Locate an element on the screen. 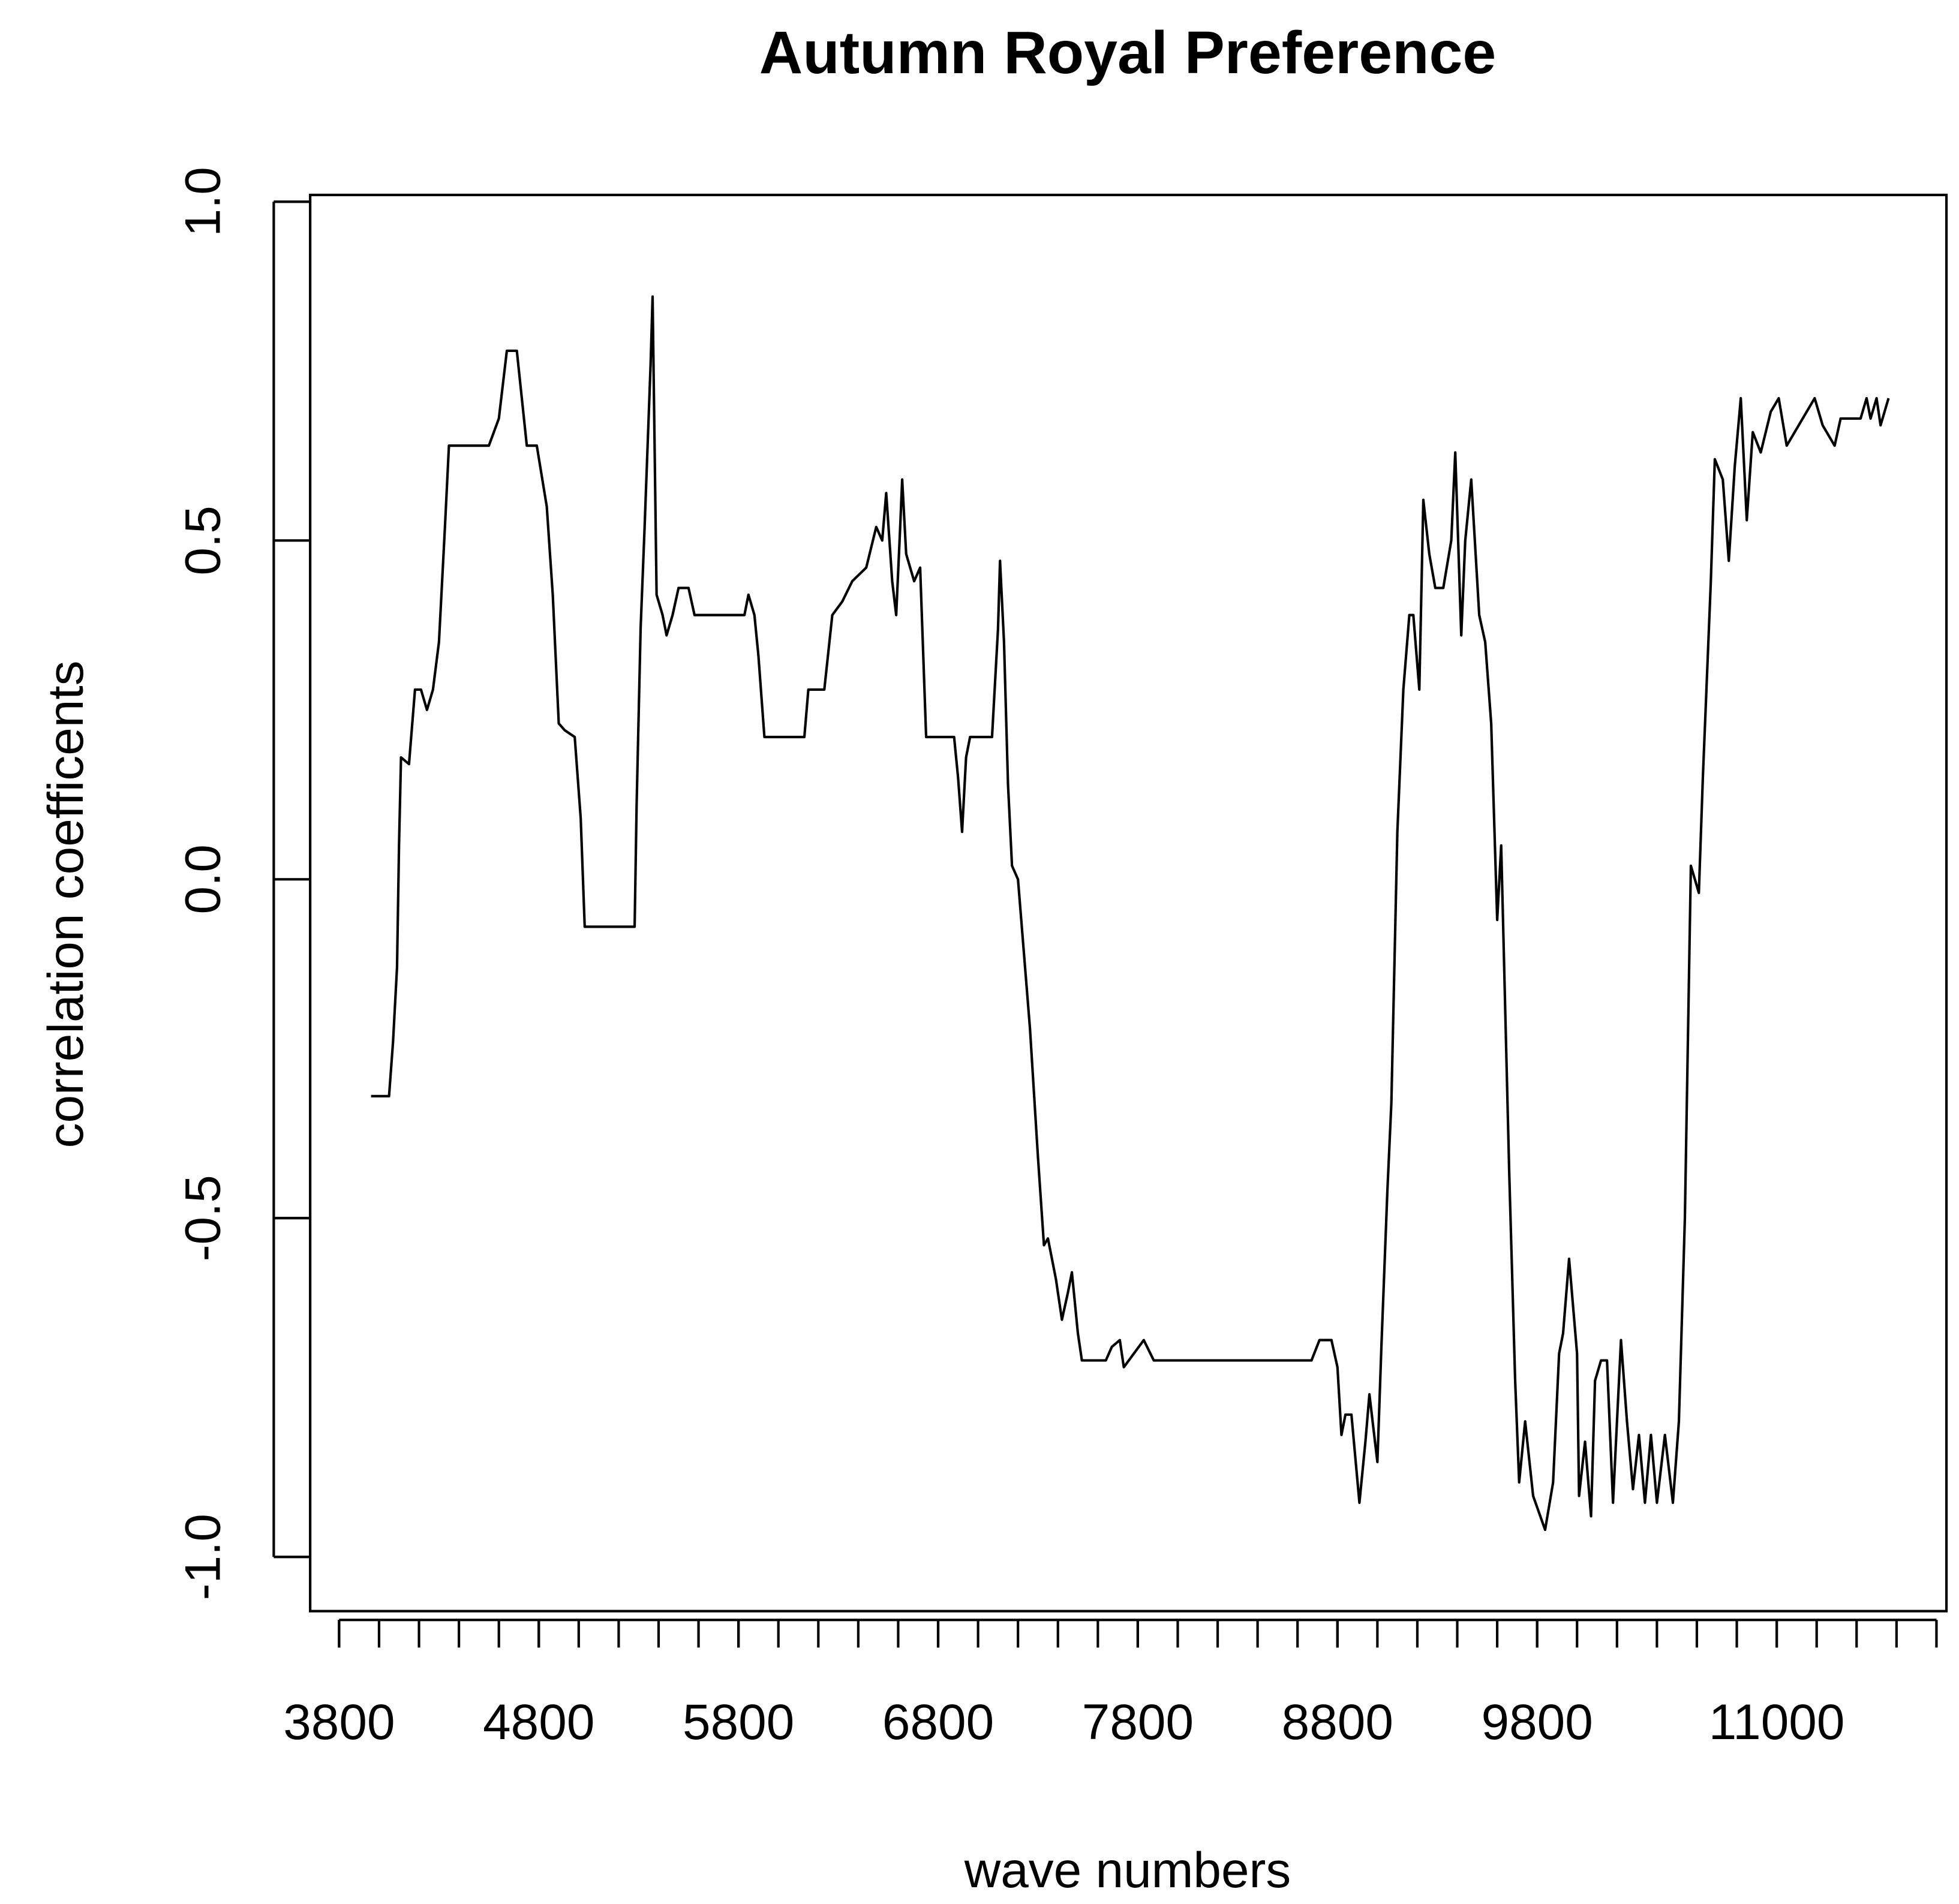  x-tick-label: 6800 is located at coordinates (938, 1722).